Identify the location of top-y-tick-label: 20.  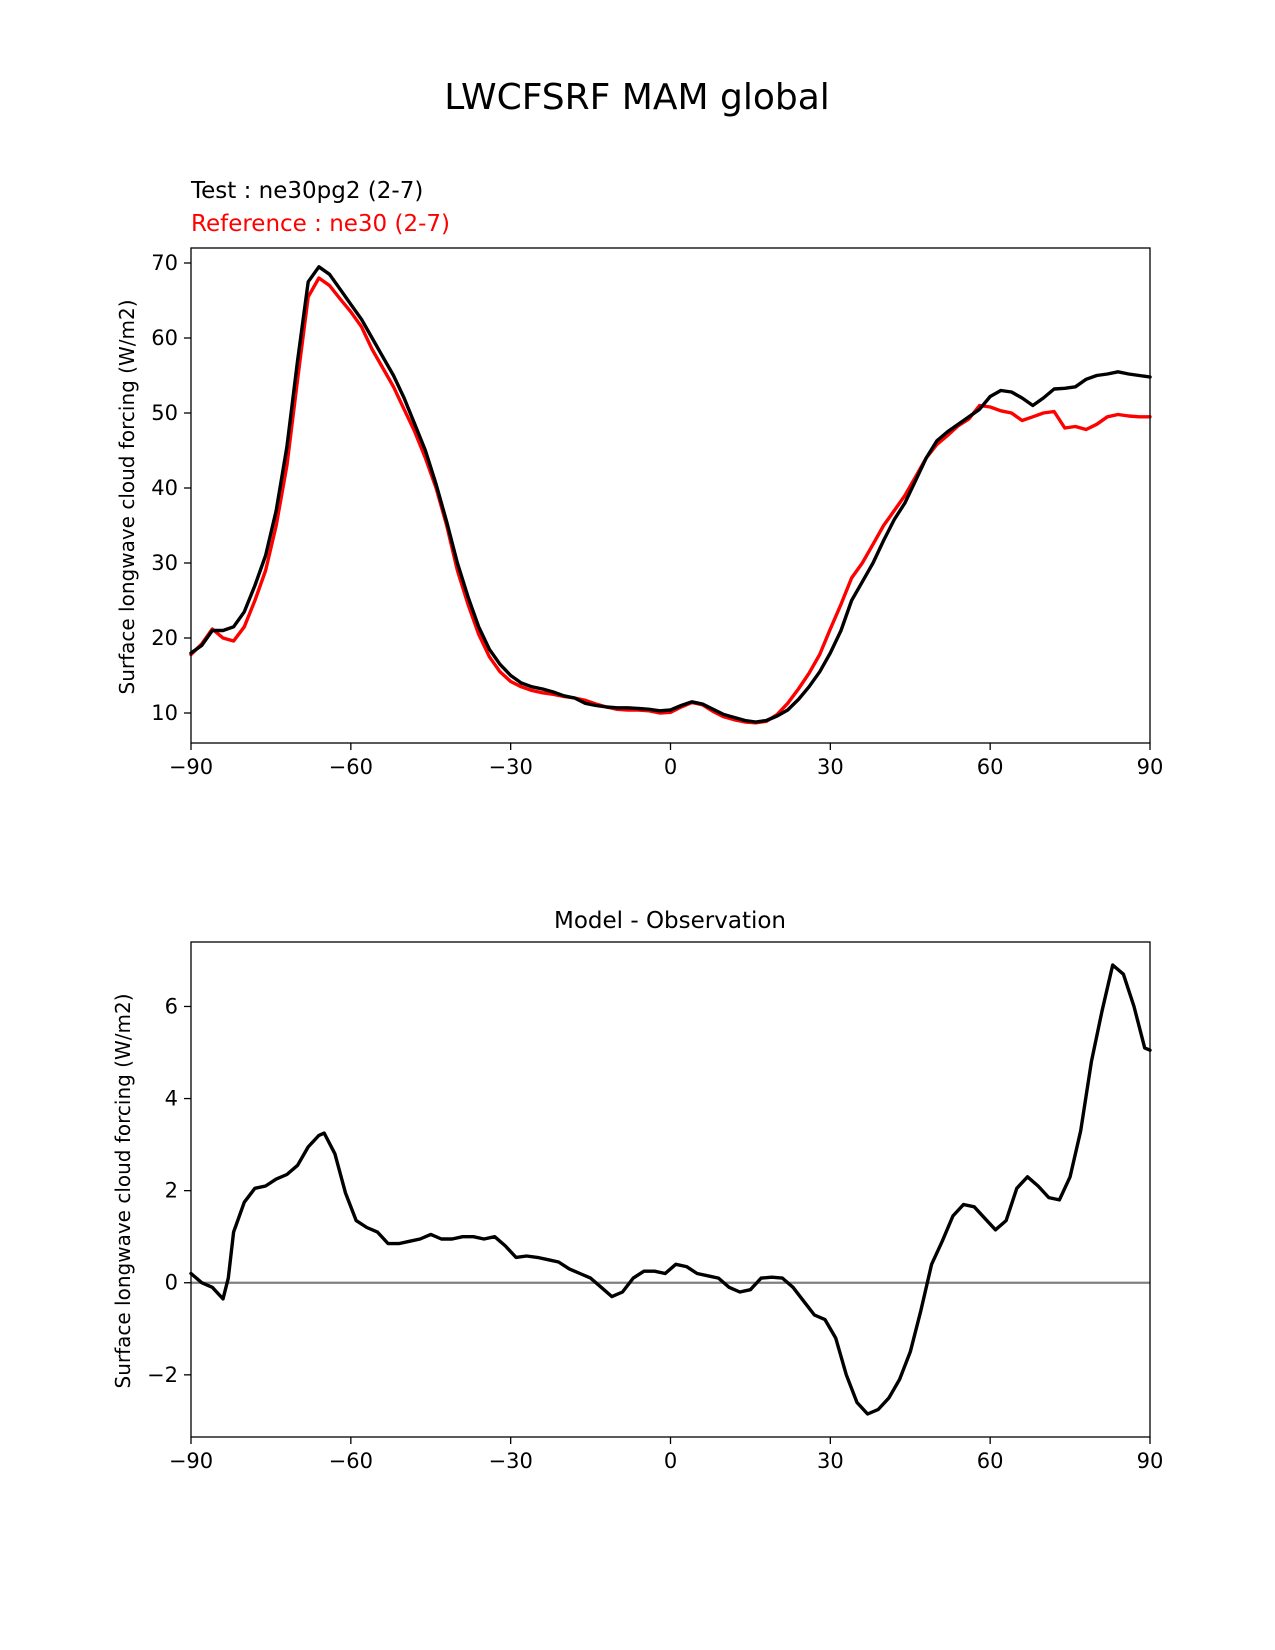
(164, 638).